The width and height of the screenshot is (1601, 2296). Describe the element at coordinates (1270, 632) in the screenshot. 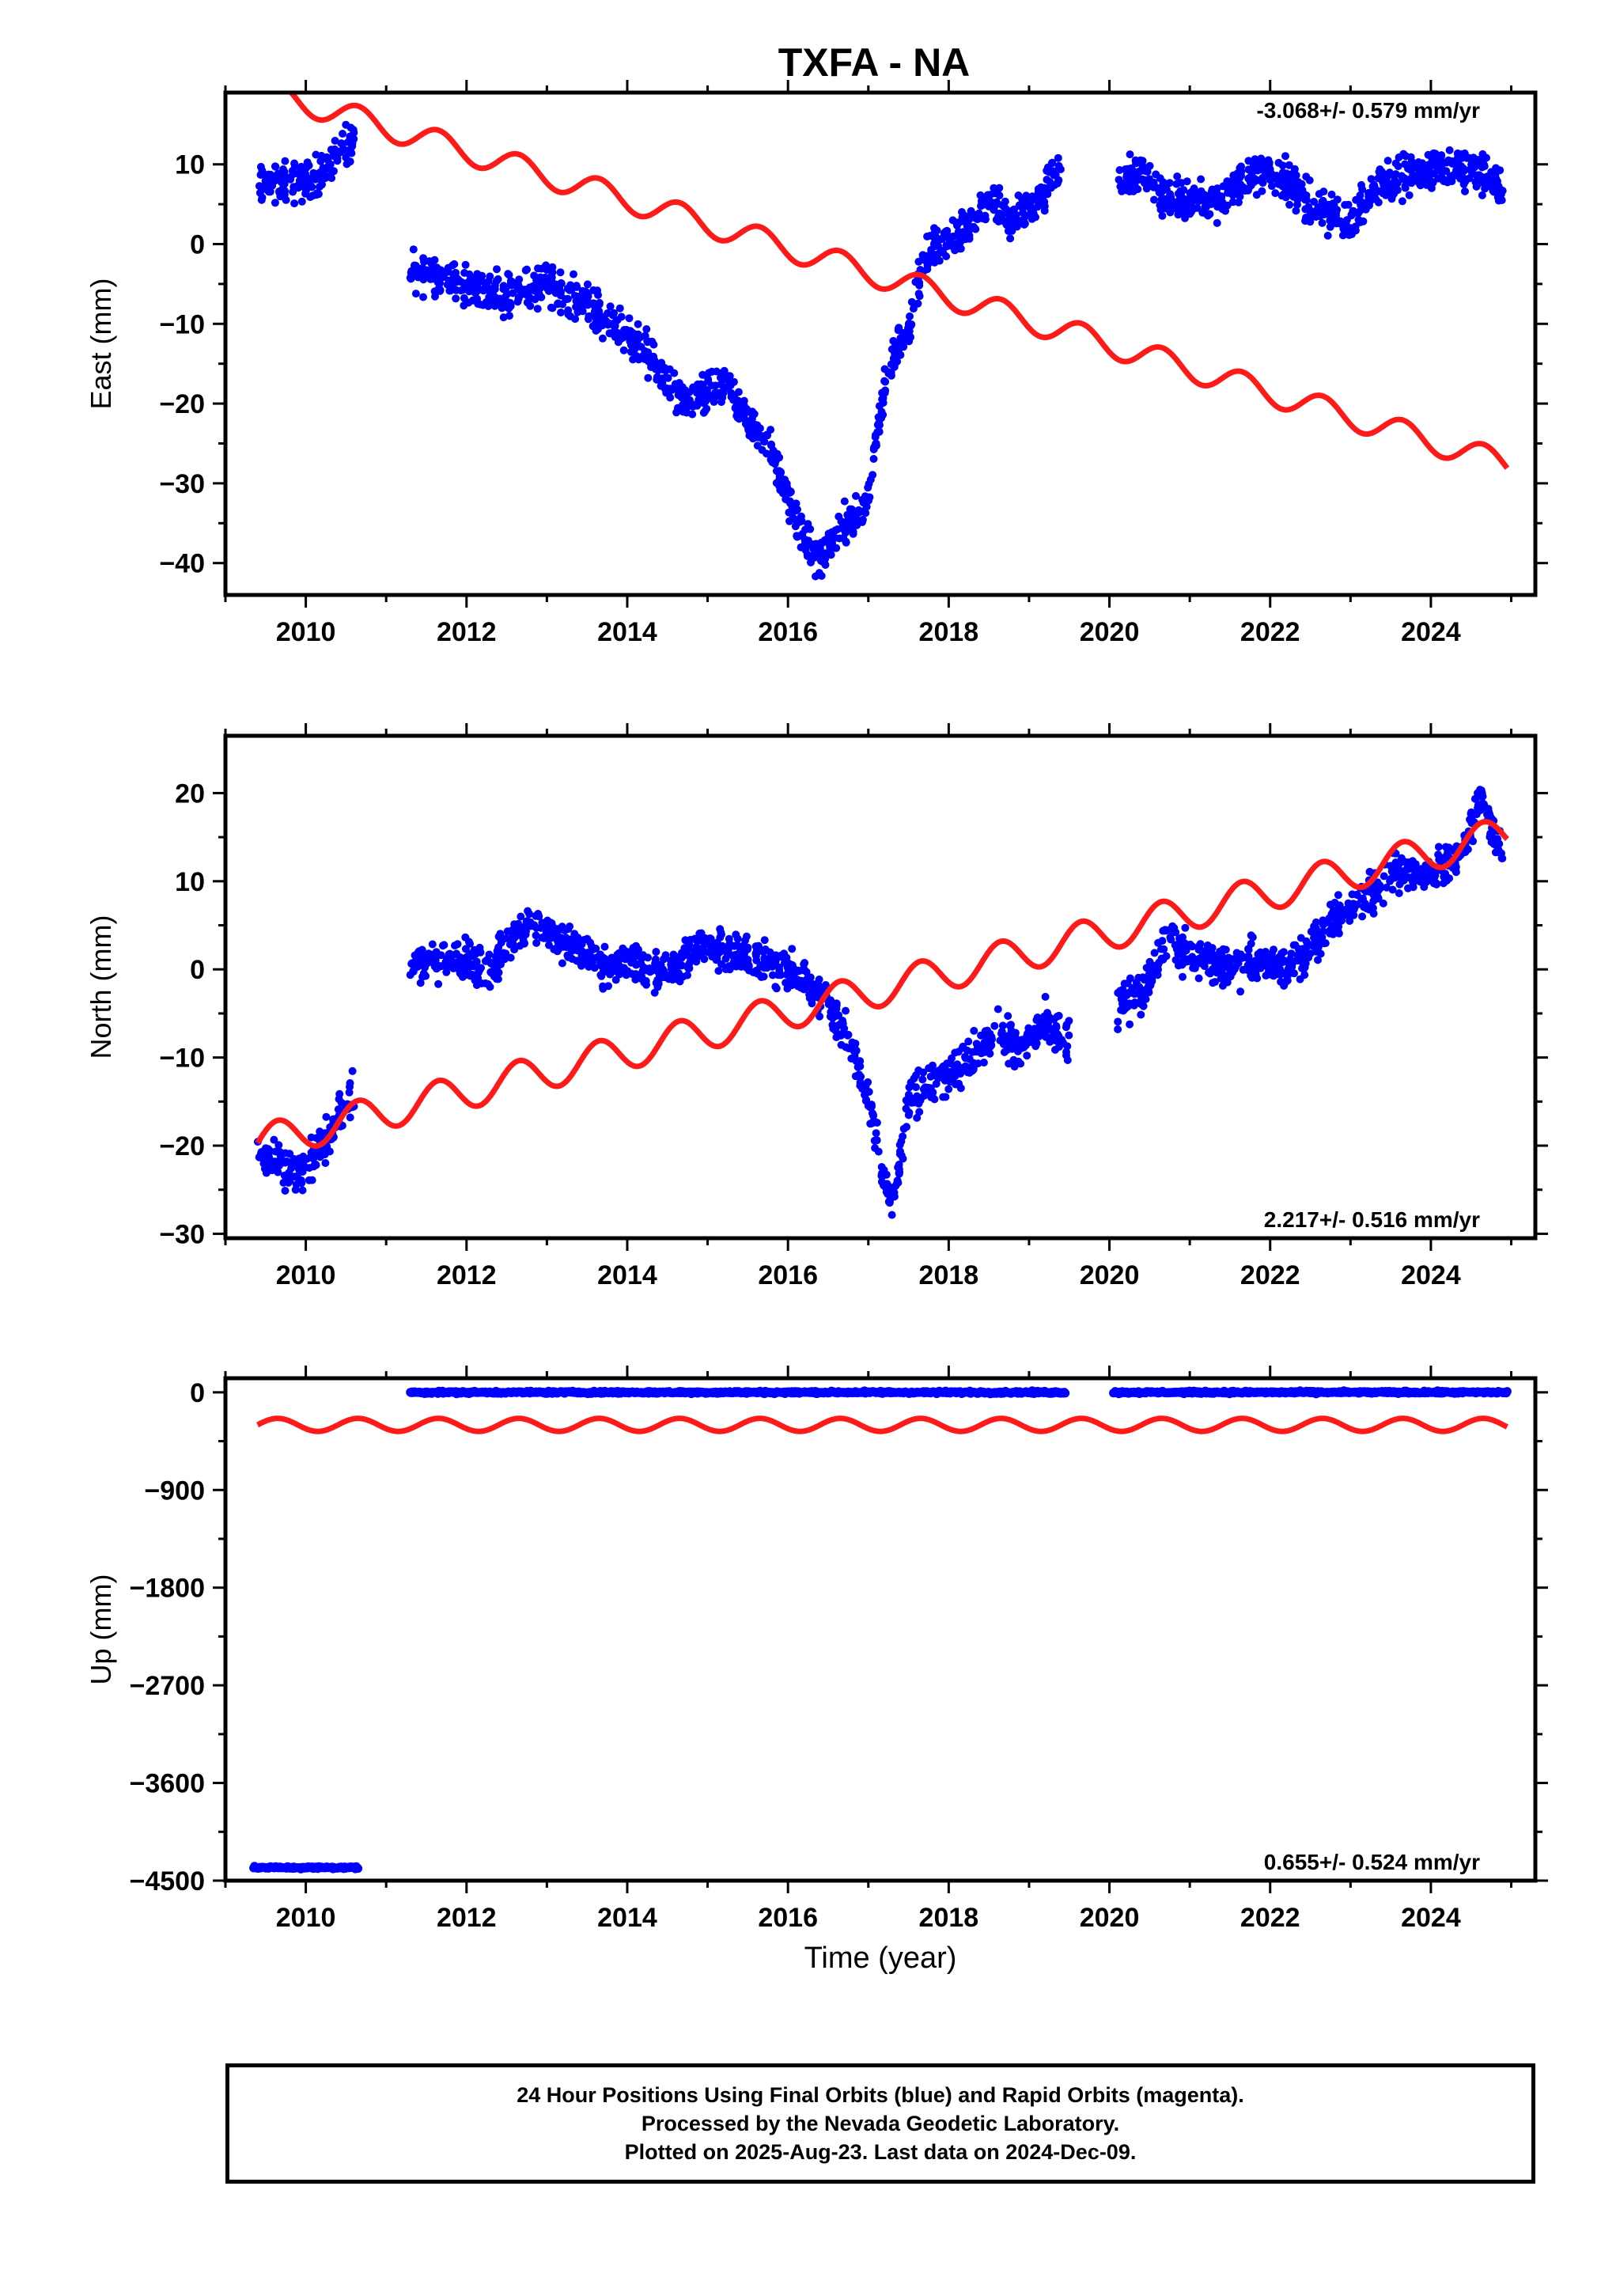

I see `x-tick-label: 2022` at that location.